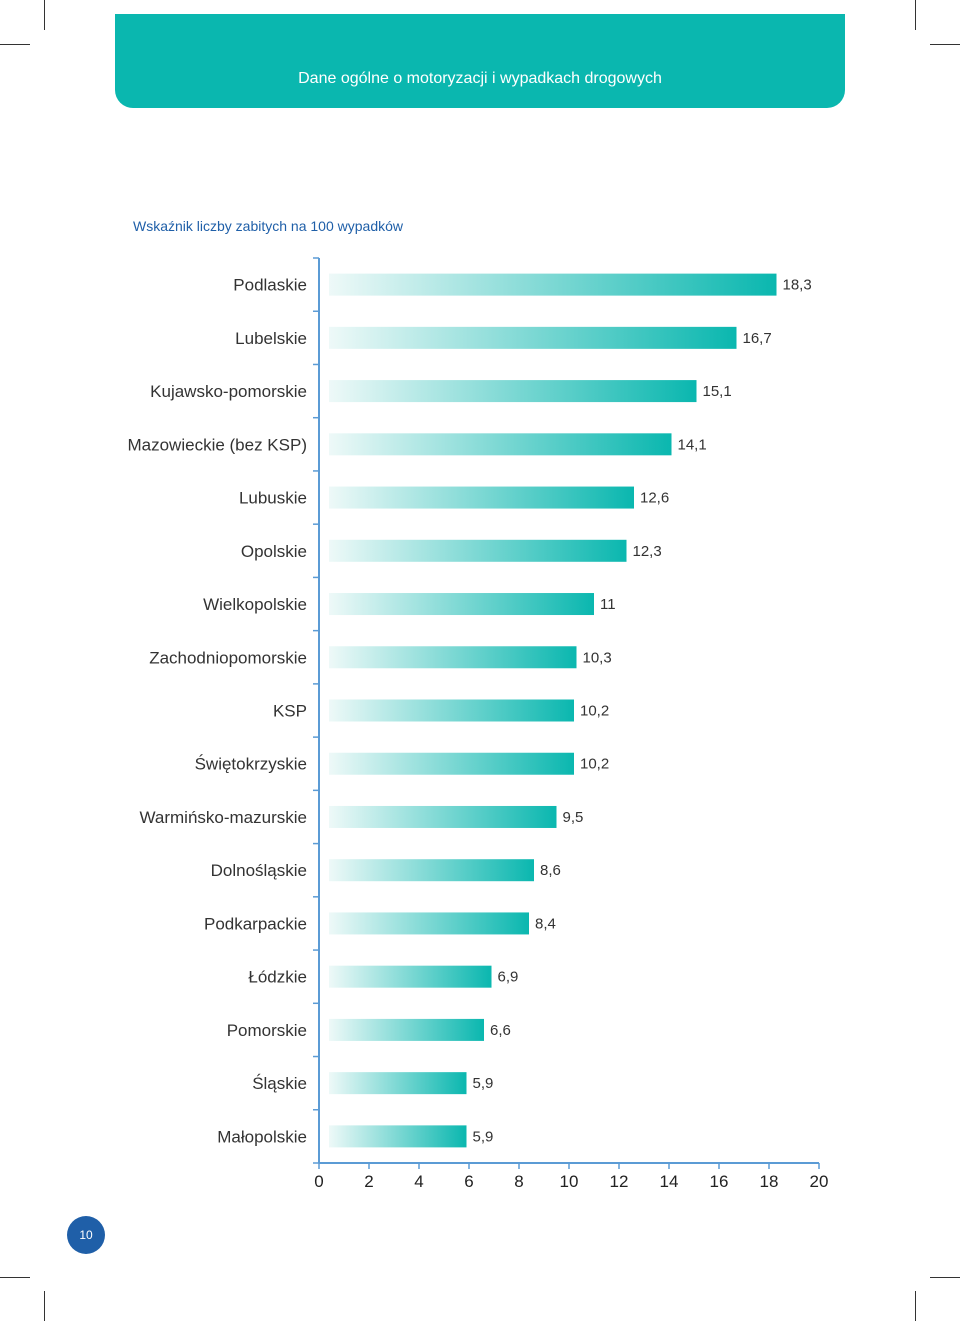 The image size is (960, 1321). What do you see at coordinates (550, 870) in the screenshot?
I see `value-label: 8,6` at bounding box center [550, 870].